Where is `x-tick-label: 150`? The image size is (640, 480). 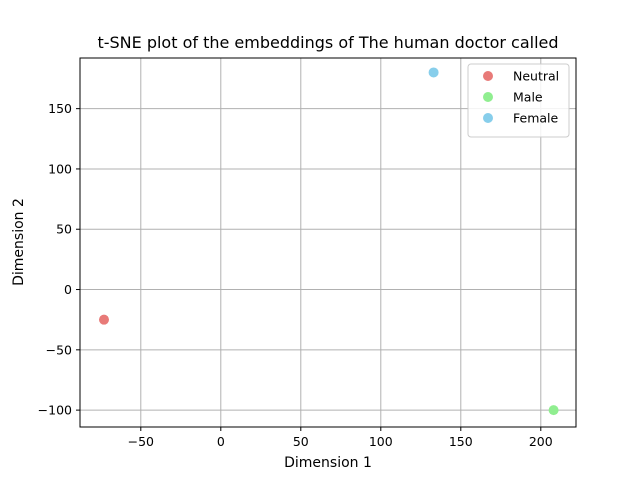
x-tick-label: 150 is located at coordinates (461, 441).